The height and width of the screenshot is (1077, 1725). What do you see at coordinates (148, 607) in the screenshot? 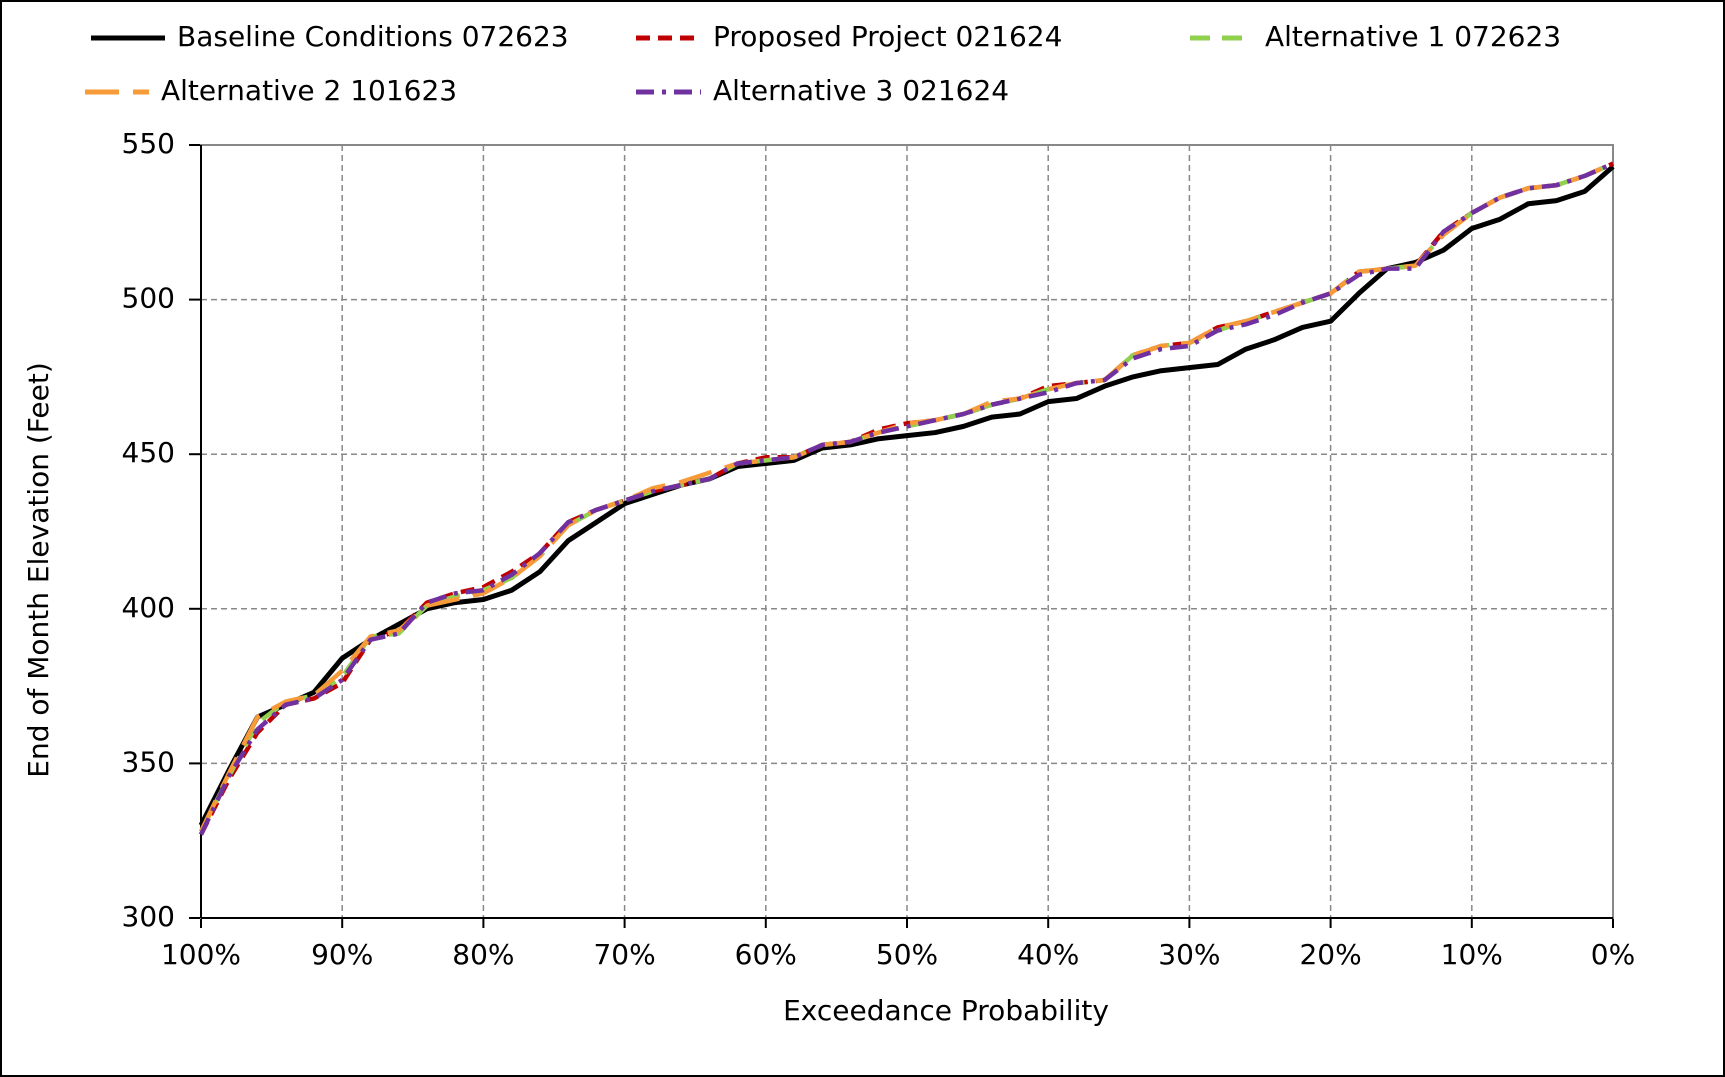
I see `y-tick-label: 400` at bounding box center [148, 607].